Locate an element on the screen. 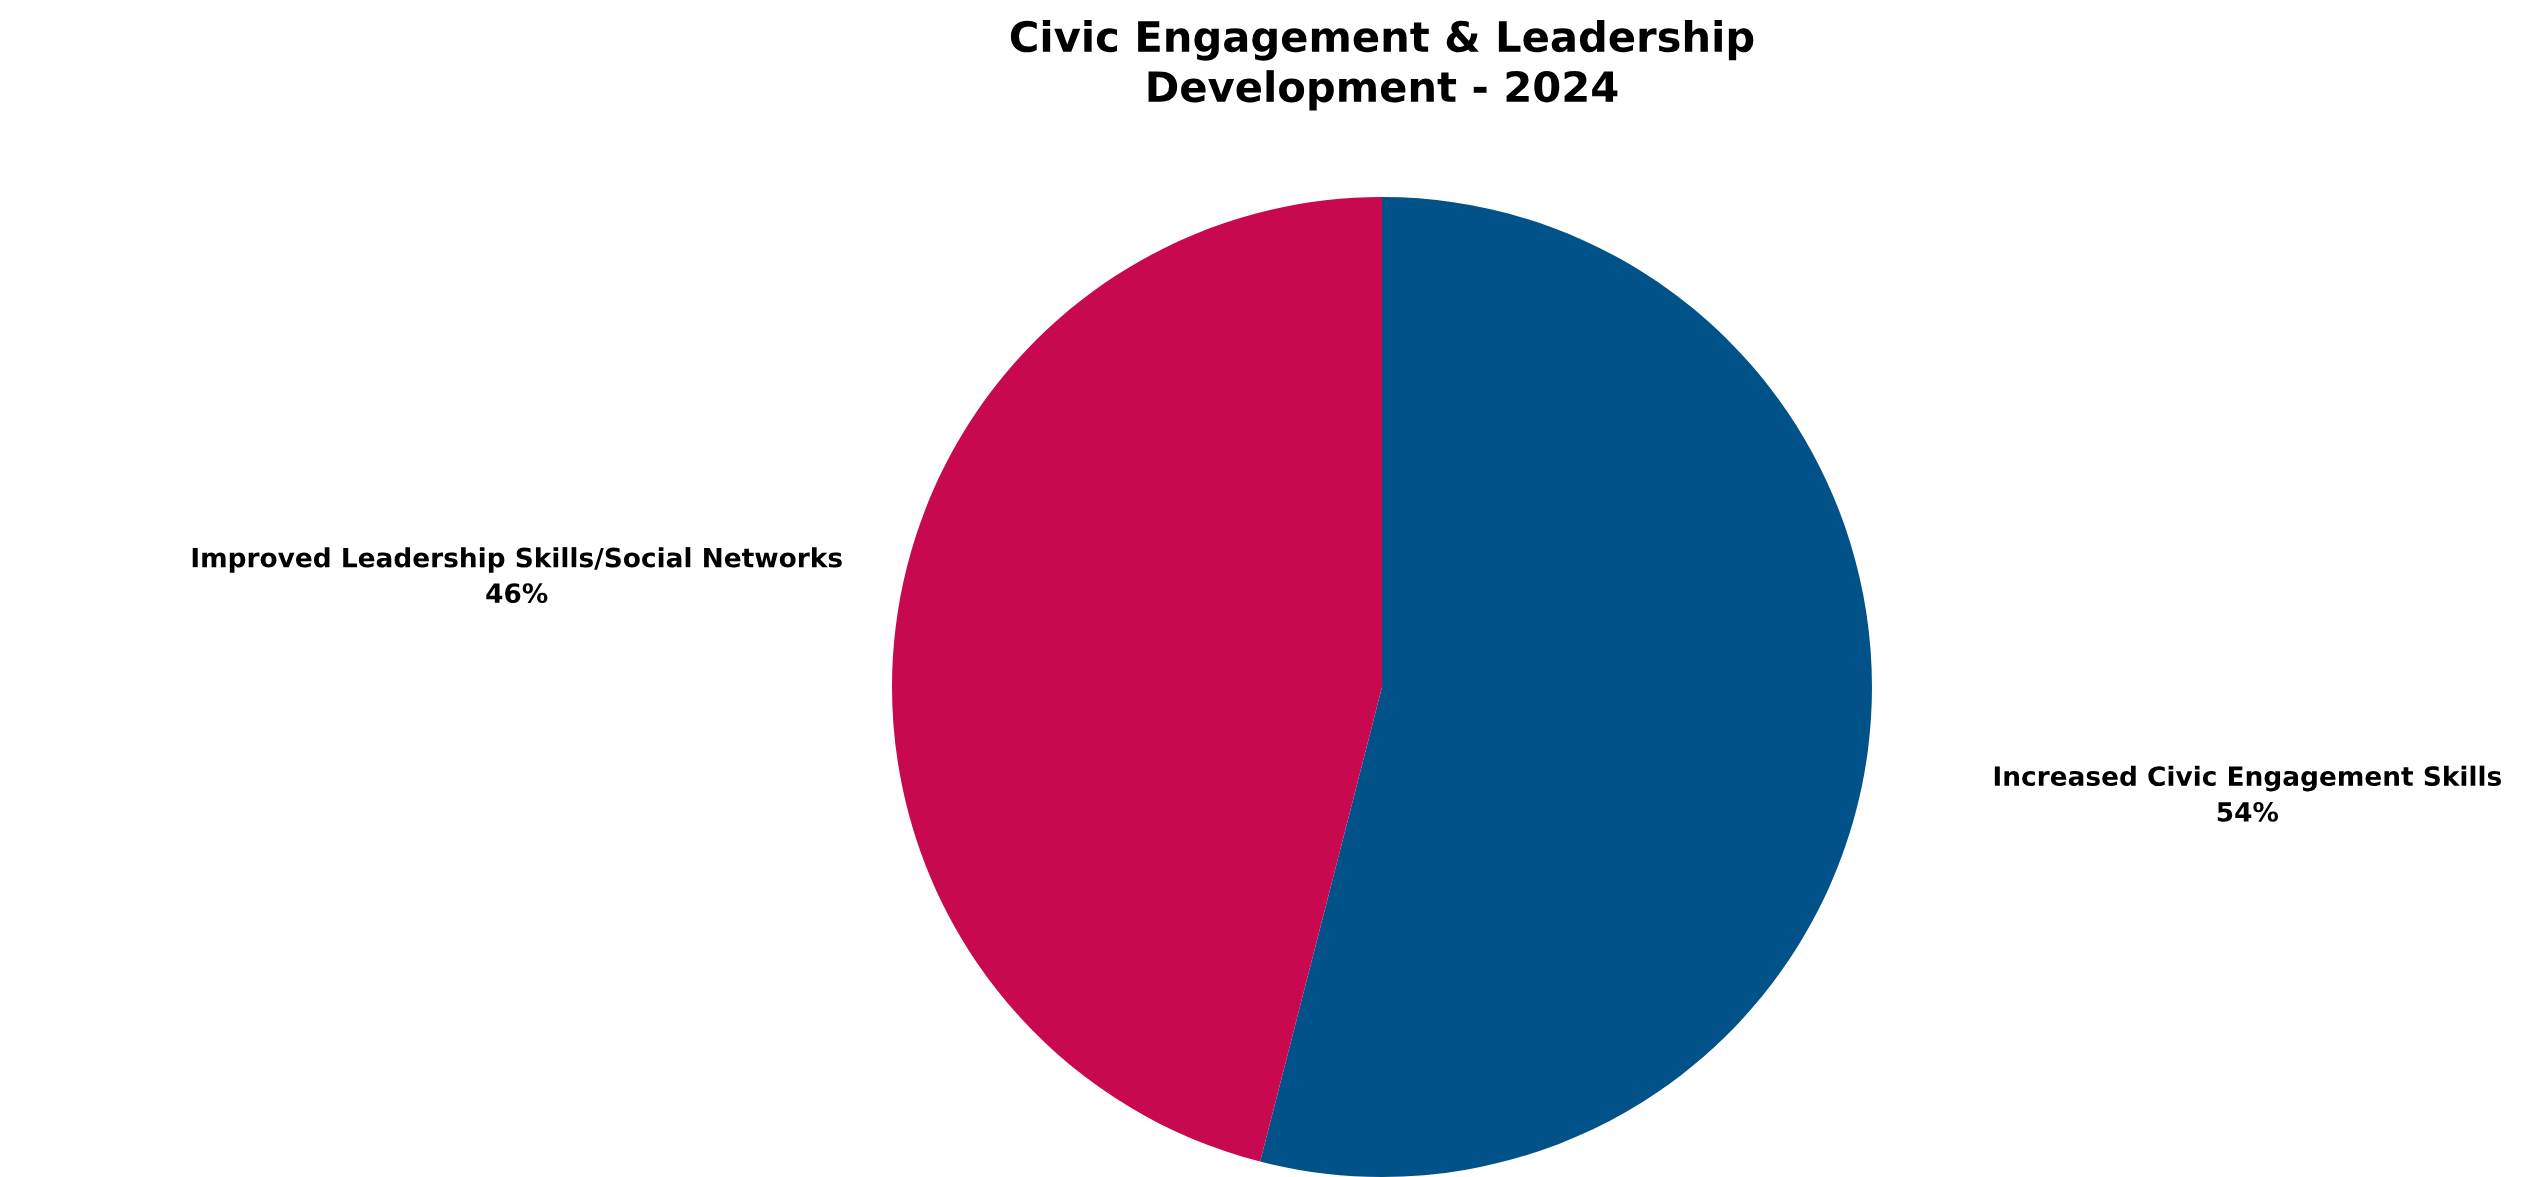 The height and width of the screenshot is (1177, 2534). data-label: 54% is located at coordinates (2248, 811).